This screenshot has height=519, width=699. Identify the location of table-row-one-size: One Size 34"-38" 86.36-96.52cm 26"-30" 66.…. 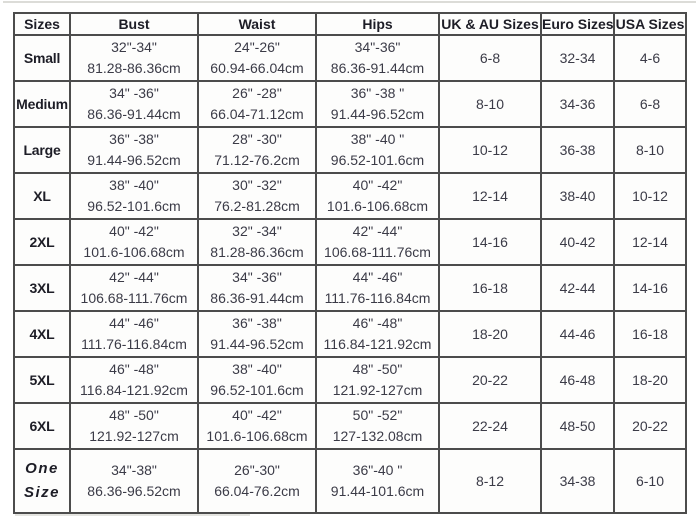
(350, 481).